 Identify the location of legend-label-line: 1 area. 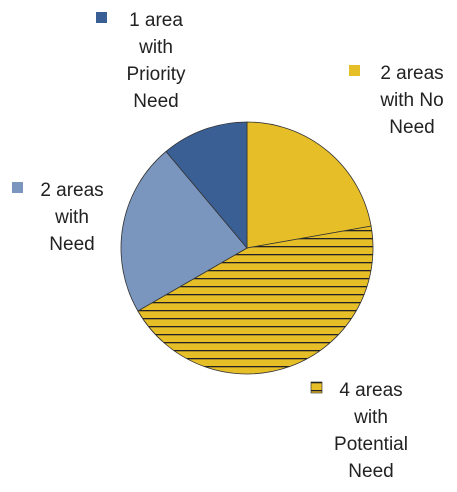
(156, 20).